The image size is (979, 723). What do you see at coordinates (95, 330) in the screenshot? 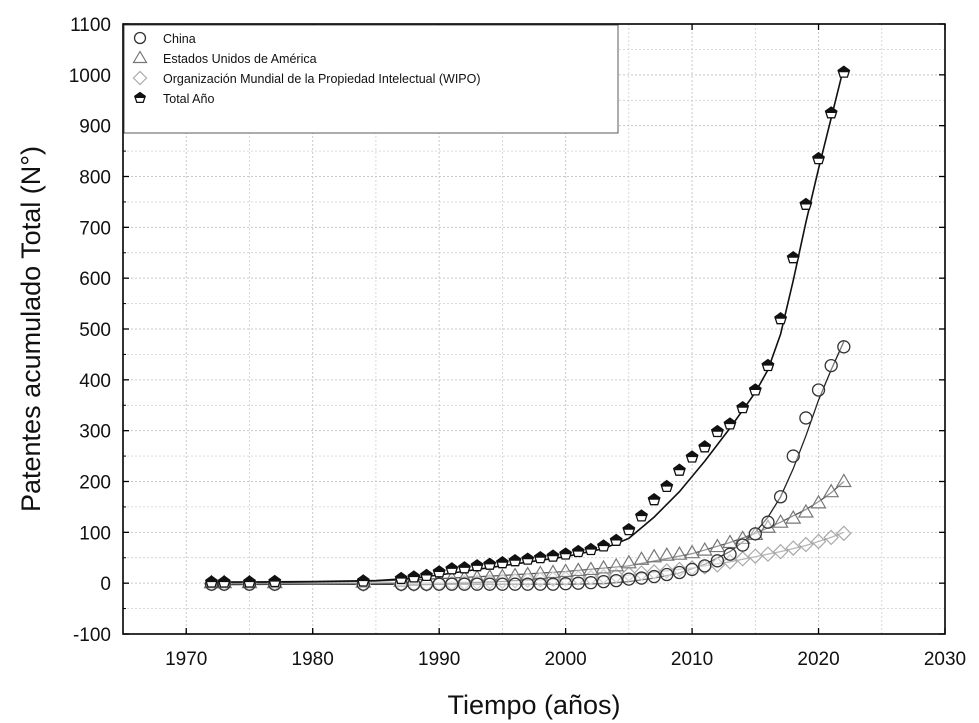
I see `y-tick-label: 500` at bounding box center [95, 330].